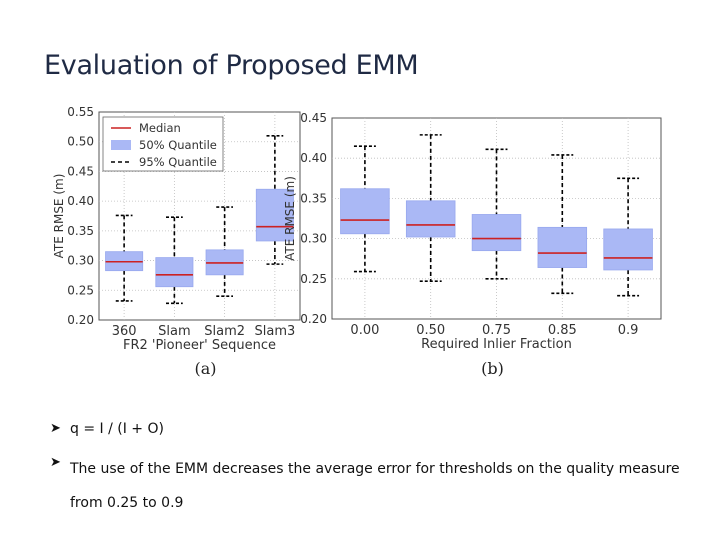 The image size is (720, 540). Describe the element at coordinates (562, 330) in the screenshot. I see `x-tick-label: 0.85` at that location.